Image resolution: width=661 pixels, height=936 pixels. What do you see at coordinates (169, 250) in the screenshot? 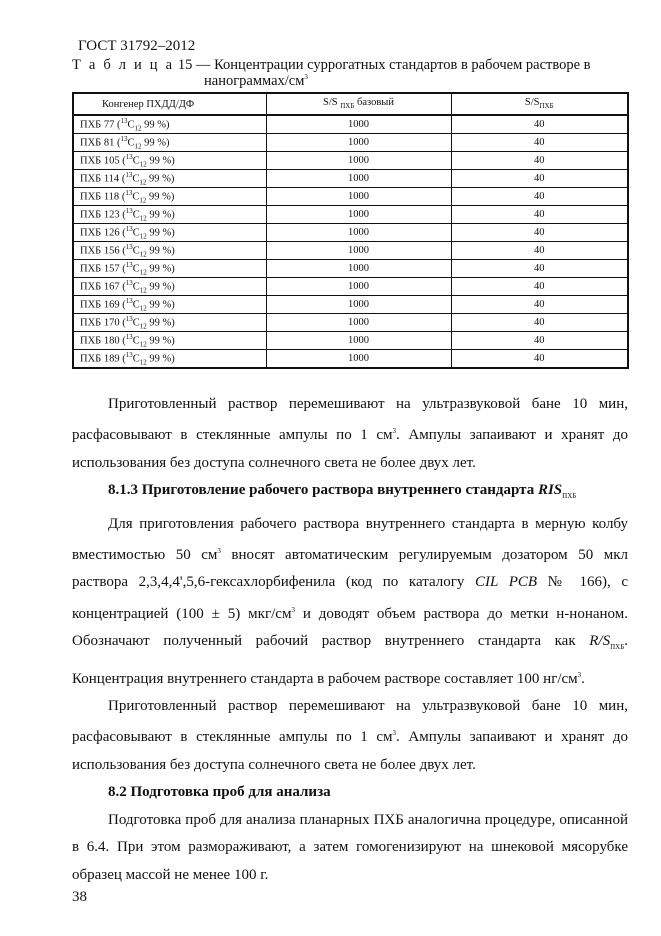
I see `cell-congener: ПХБ 156 (13C12 99 %)` at bounding box center [169, 250].